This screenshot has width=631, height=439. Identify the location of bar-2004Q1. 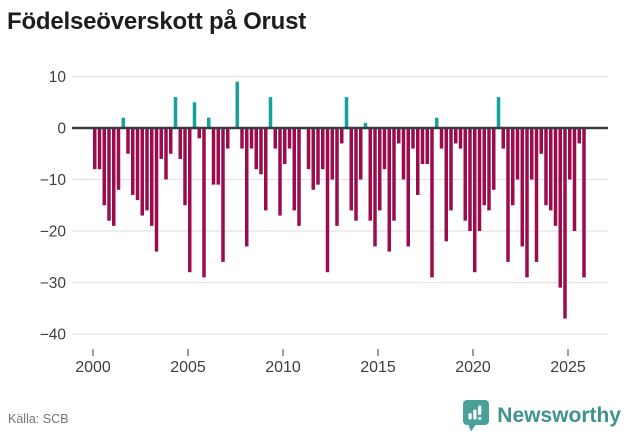
(171, 141).